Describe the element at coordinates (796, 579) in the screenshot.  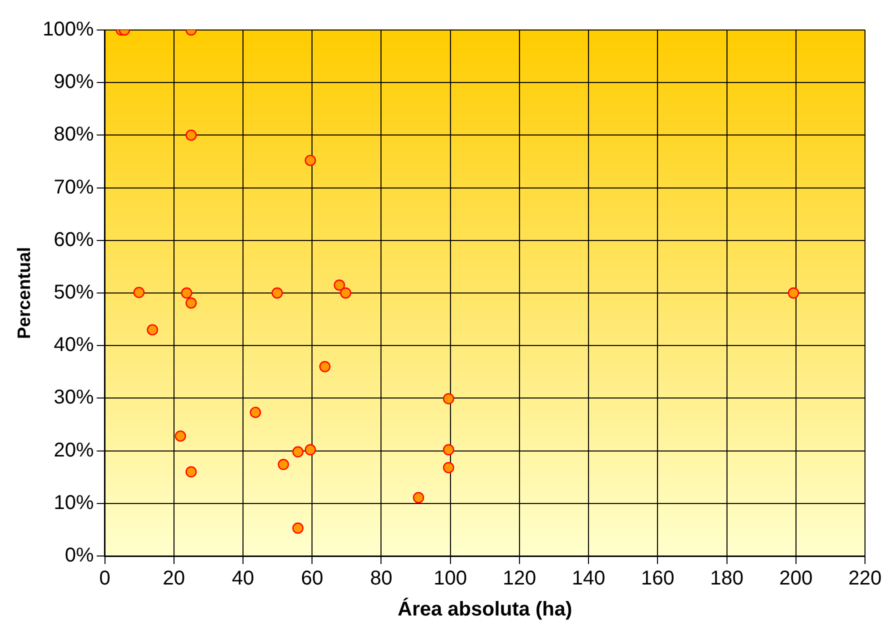
I see `x-tick-label: 200` at that location.